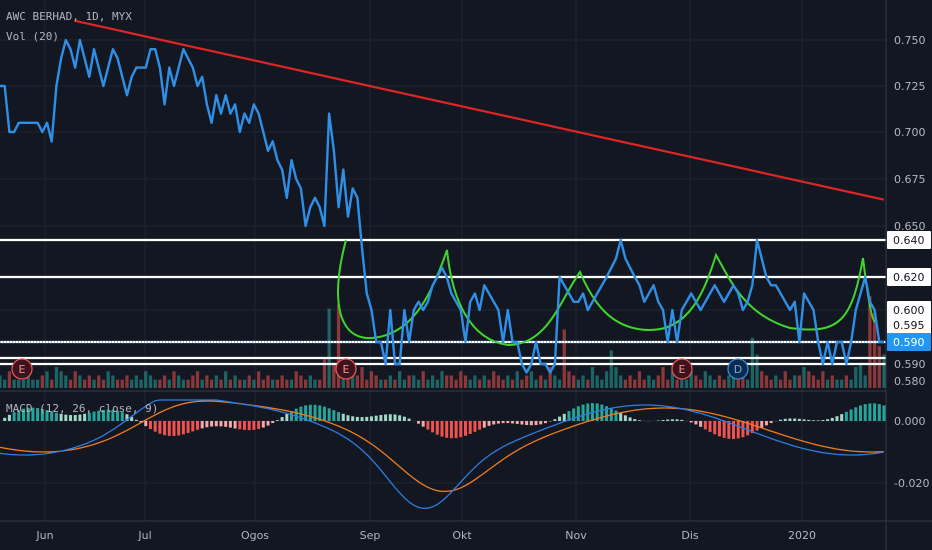  I want to click on time-axis: Jun Jul Ogos Sep Okt Nov Dis 2020, so click(425, 535).